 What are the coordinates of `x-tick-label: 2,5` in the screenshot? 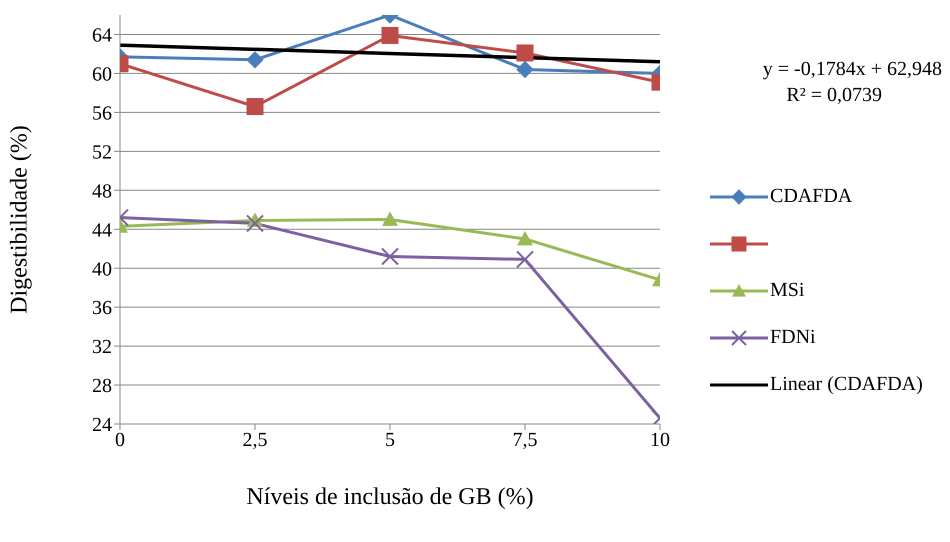 It's located at (255, 440).